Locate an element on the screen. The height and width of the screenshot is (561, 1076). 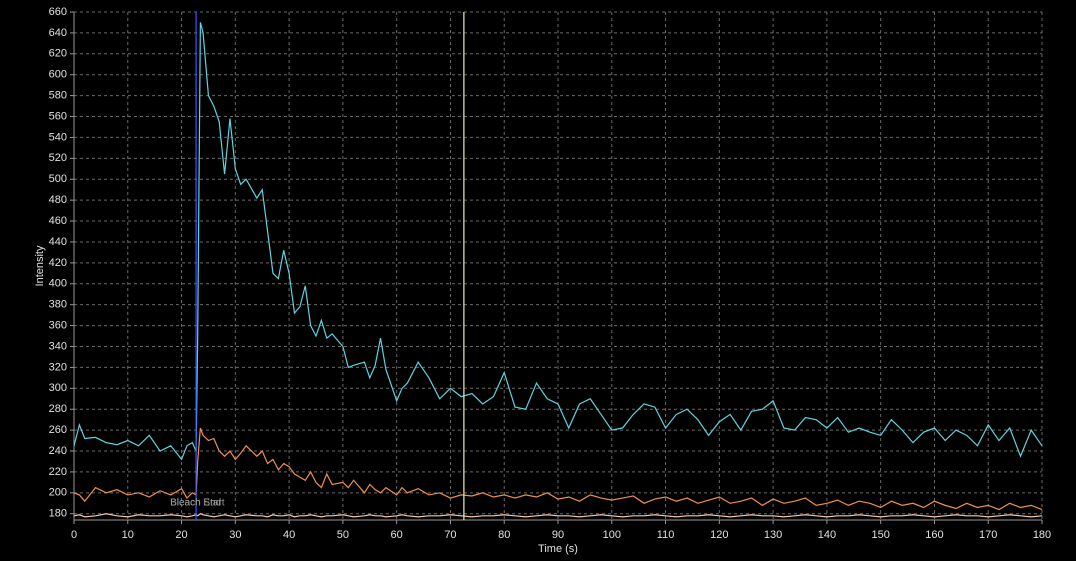
x-tick-label: 80 is located at coordinates (504, 535).